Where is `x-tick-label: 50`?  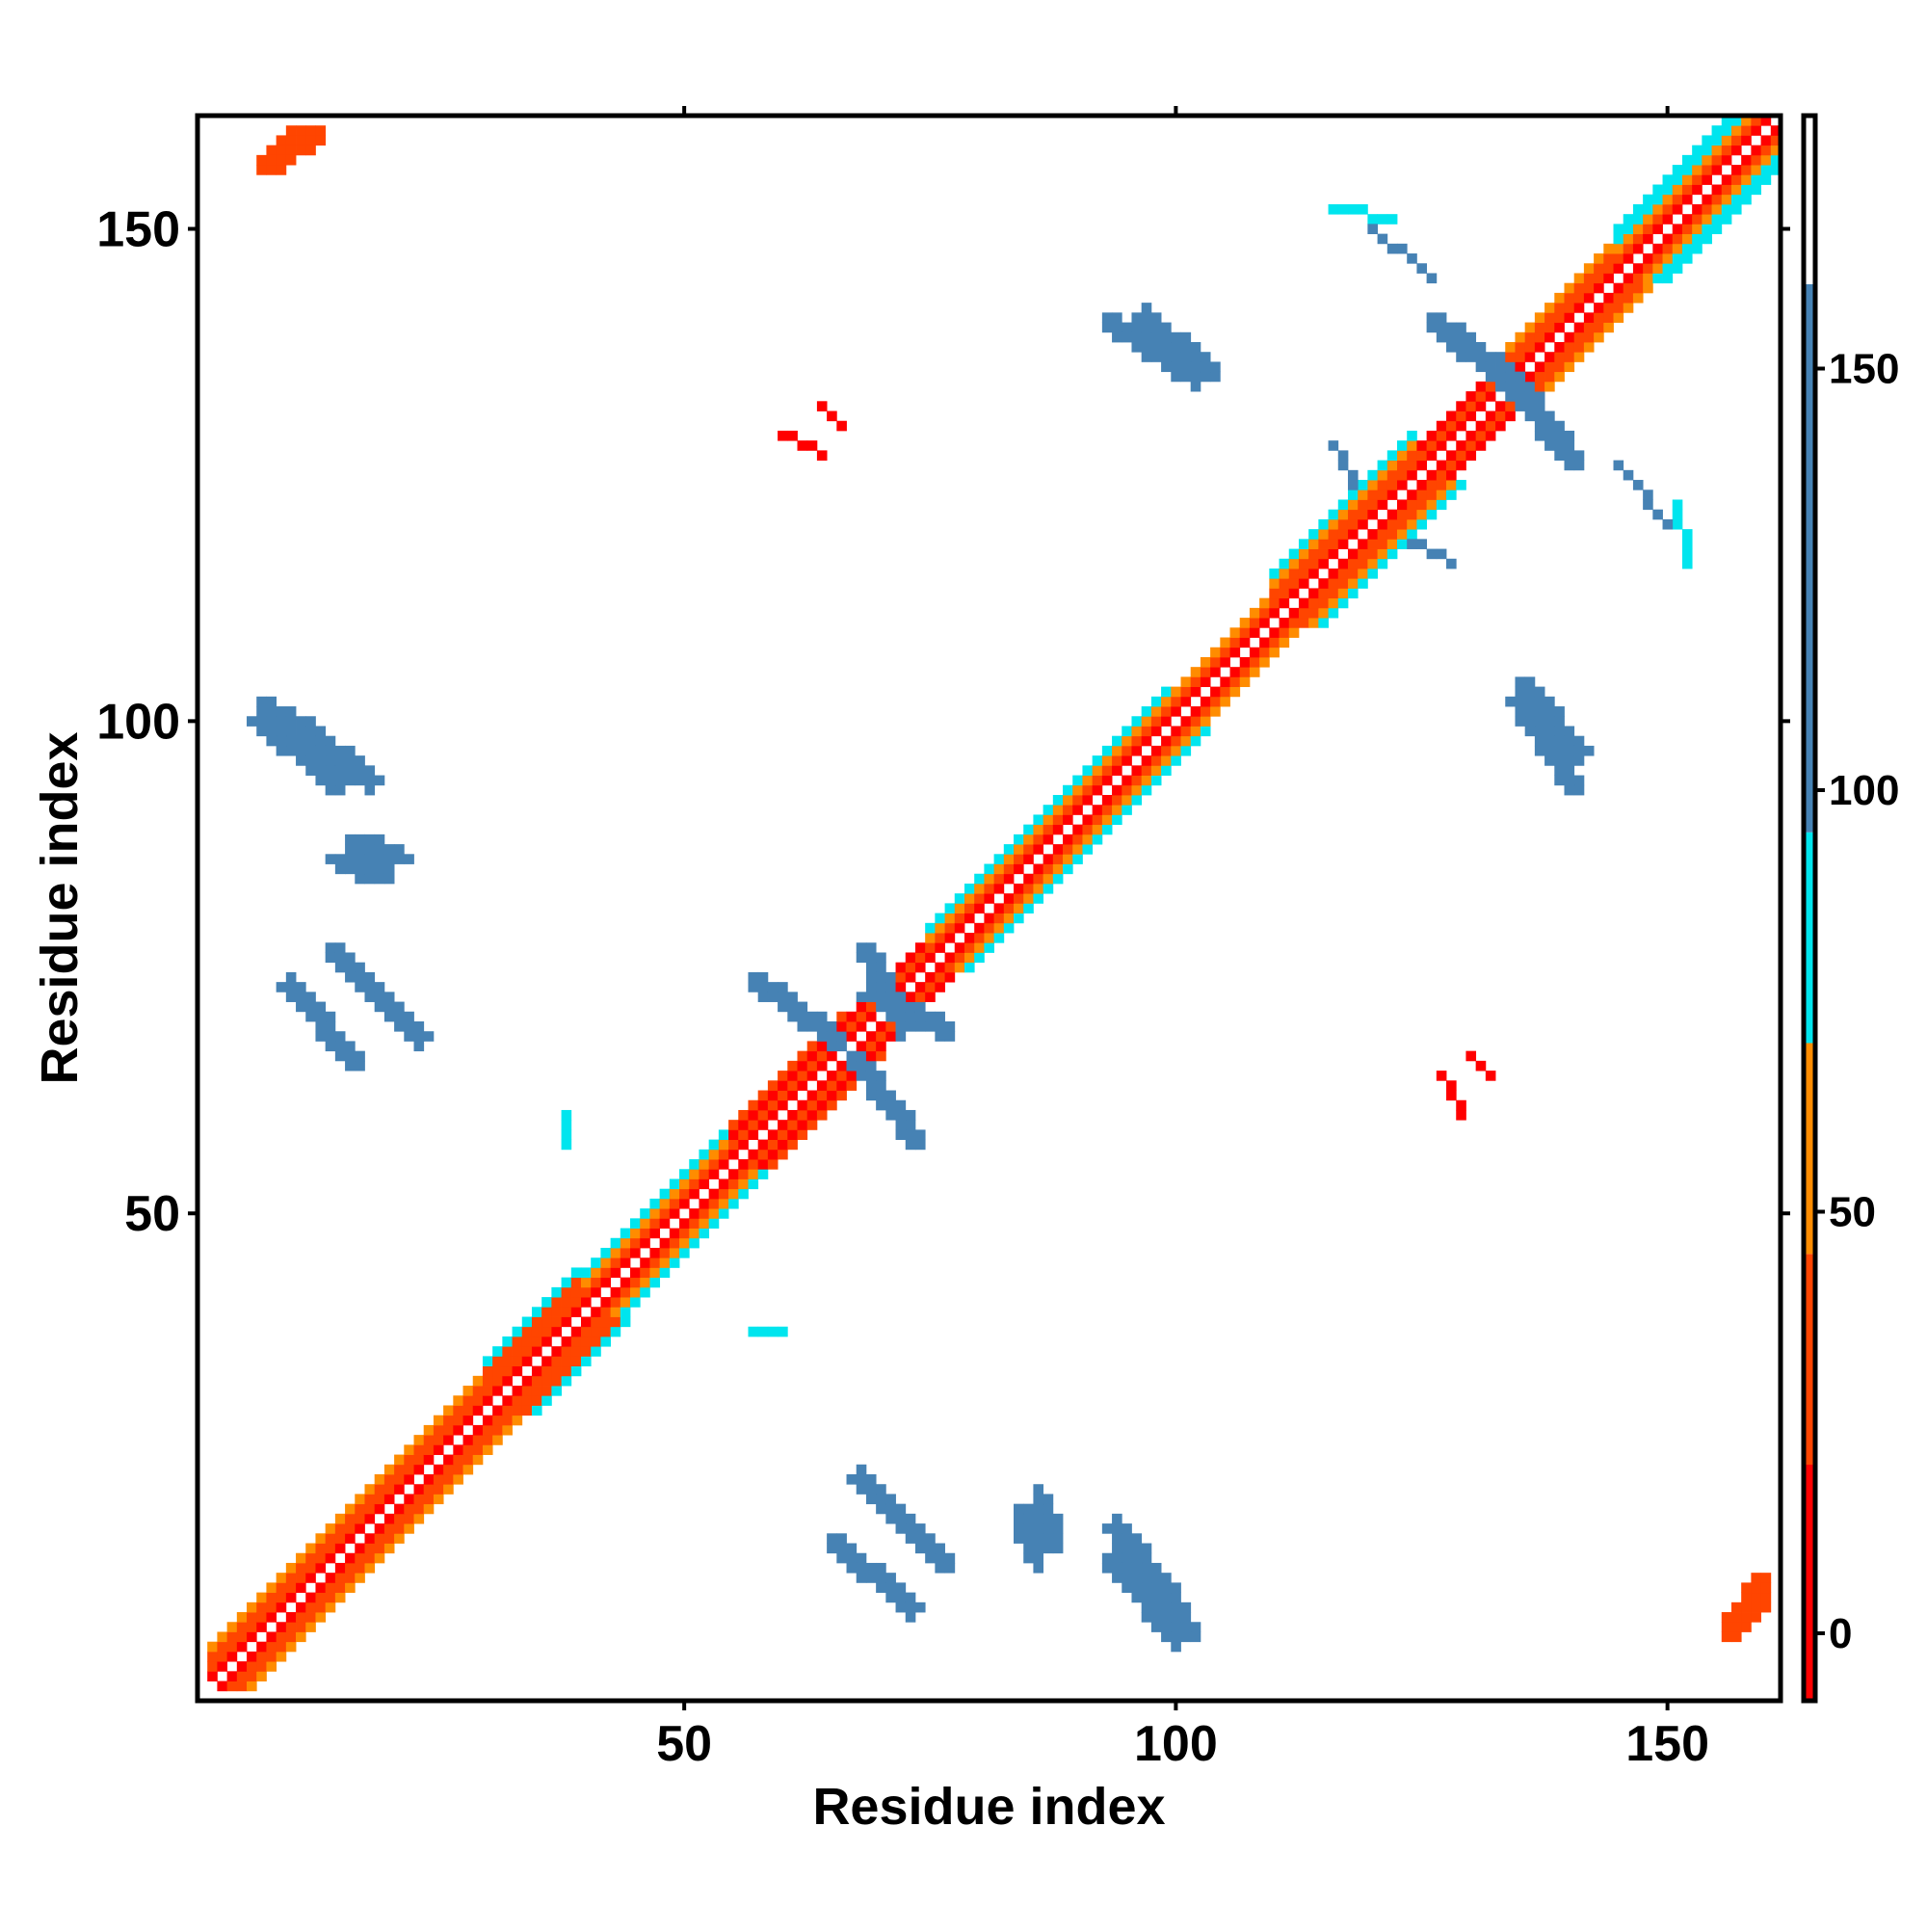 x-tick-label: 50 is located at coordinates (684, 1744).